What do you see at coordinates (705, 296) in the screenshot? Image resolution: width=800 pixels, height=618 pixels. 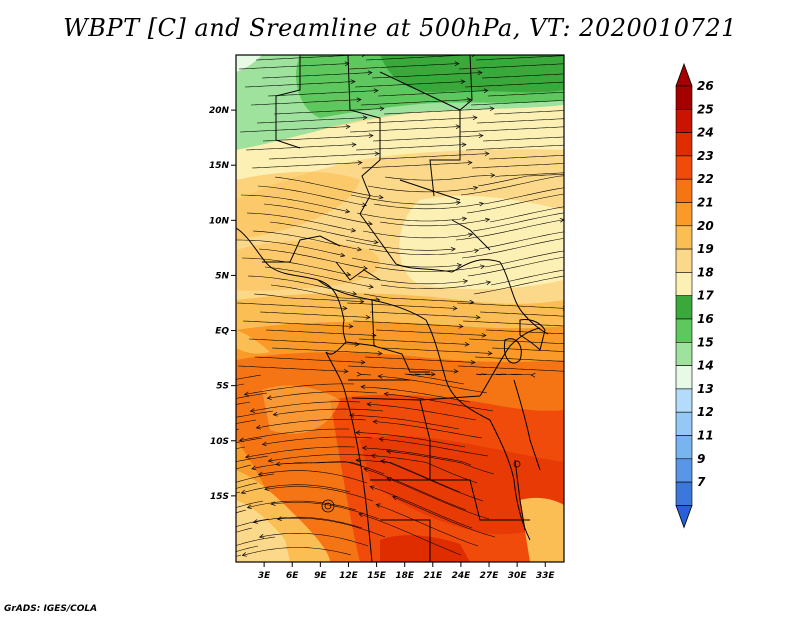 I see `colorbar-label: 17` at bounding box center [705, 296].